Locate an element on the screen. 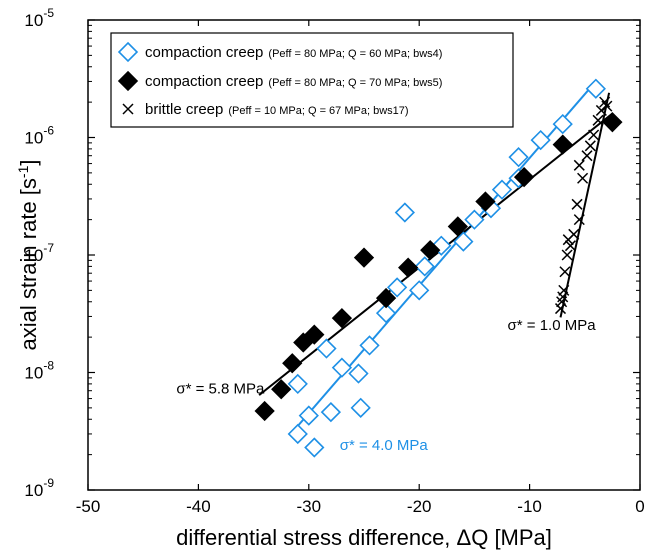  y-tick-label: 10⁻⁸ is located at coordinates (39, 371).